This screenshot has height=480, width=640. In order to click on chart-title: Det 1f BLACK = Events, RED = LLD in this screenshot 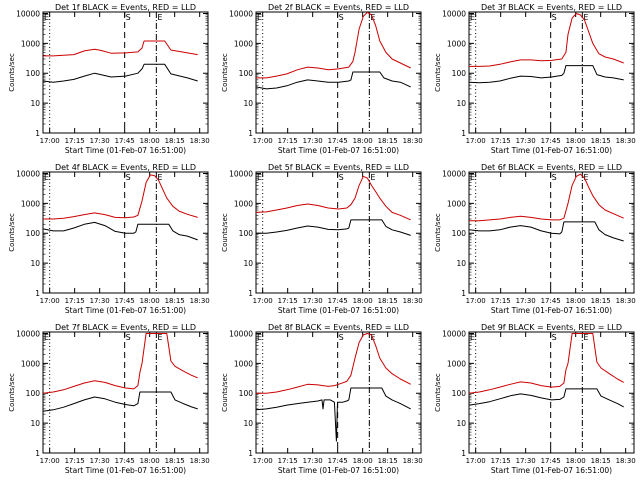, I will do `click(125, 7)`.